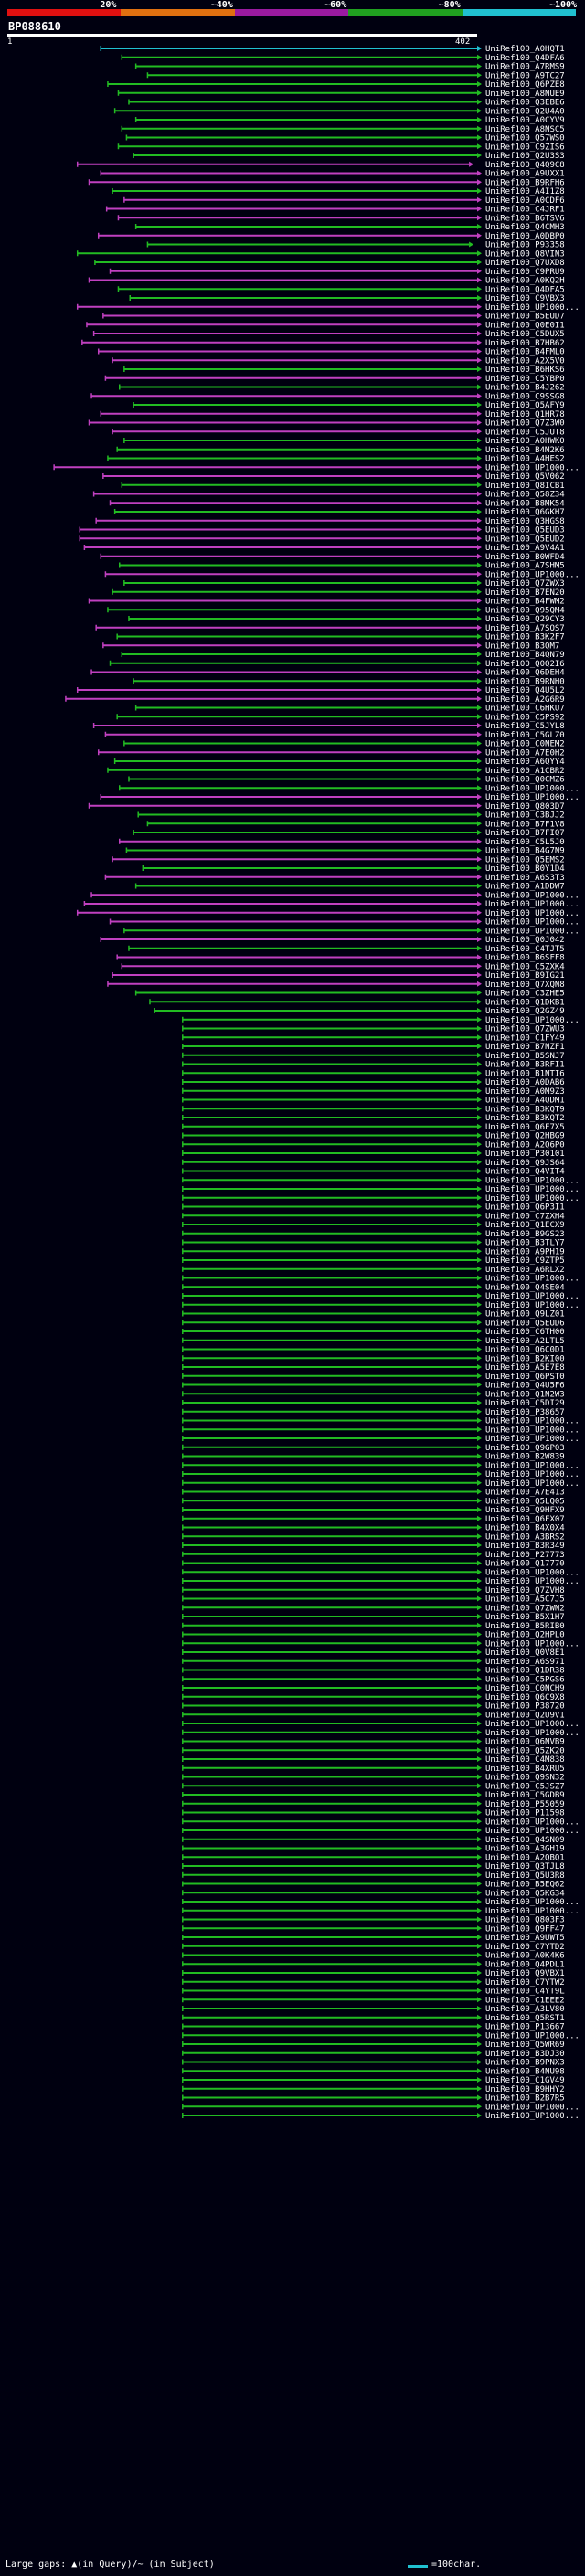 This screenshot has height=2576, width=585. I want to click on hit-label: UniRef100_A0HQT1, so click(525, 49).